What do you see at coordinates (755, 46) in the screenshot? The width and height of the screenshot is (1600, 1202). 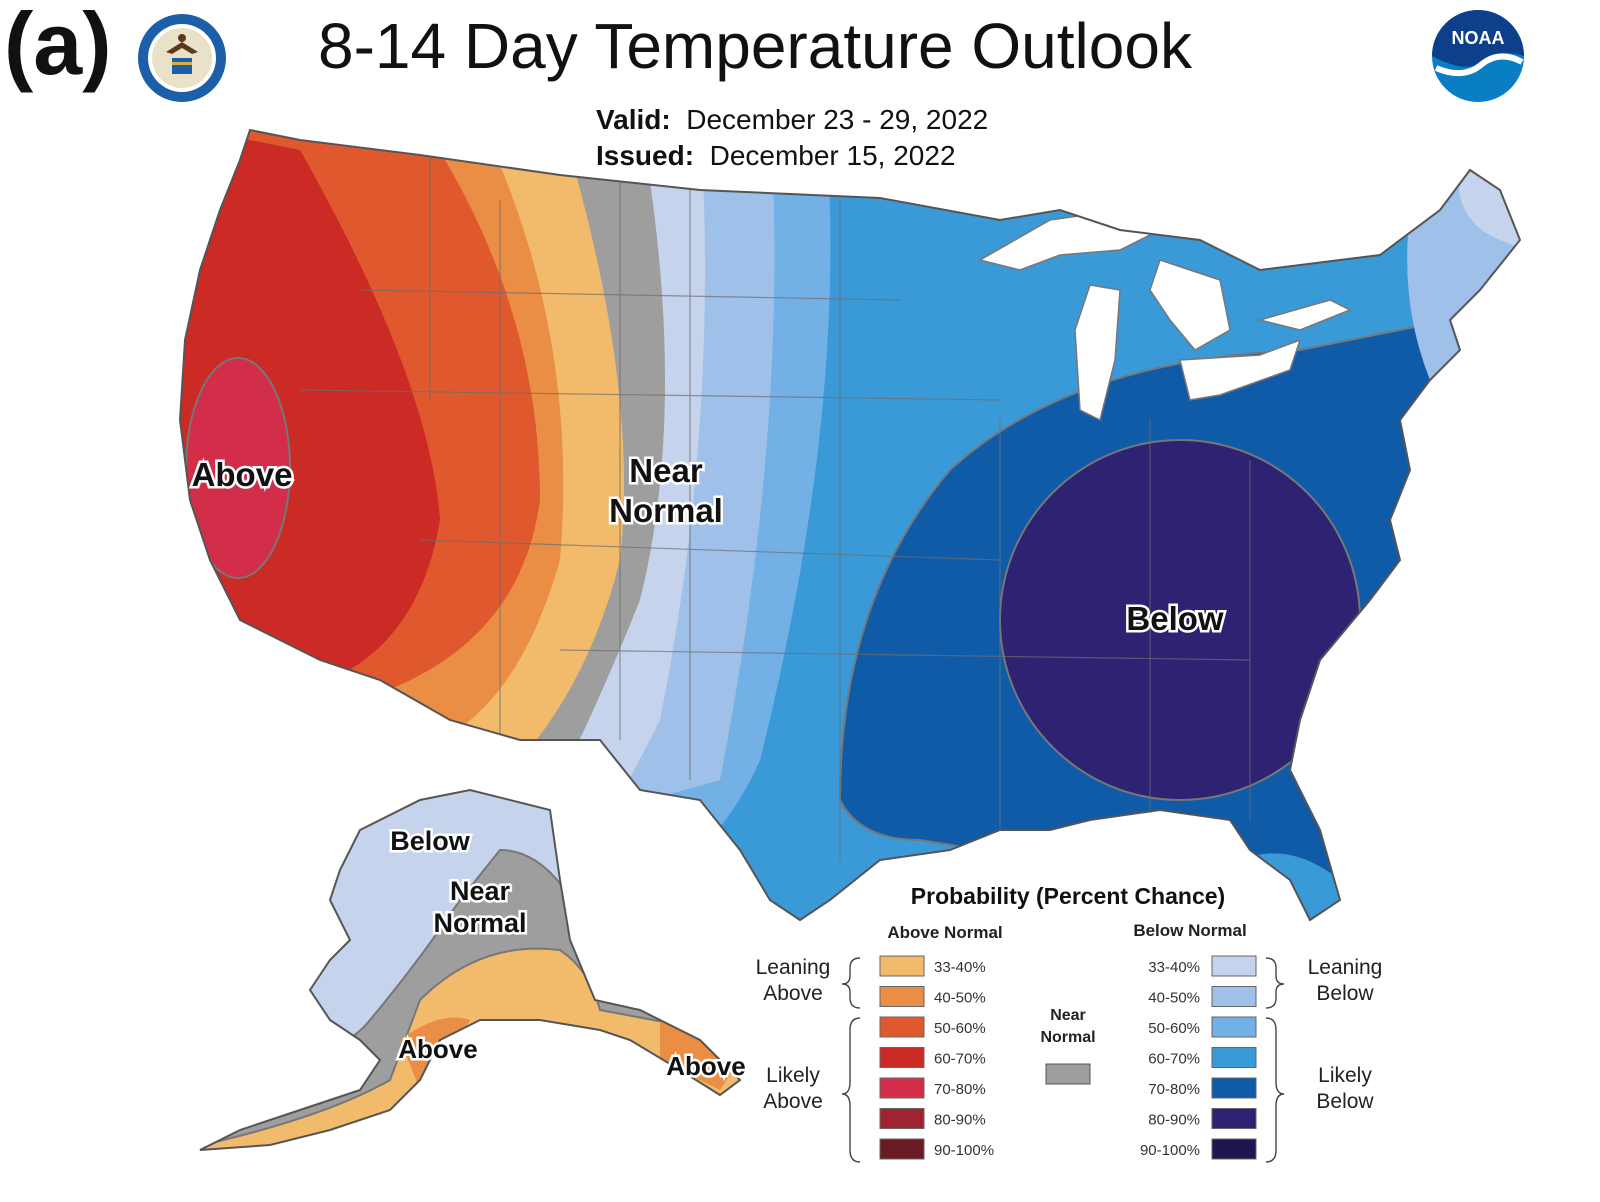 I see `map-title: 8-14 Day Temperature Outlook` at bounding box center [755, 46].